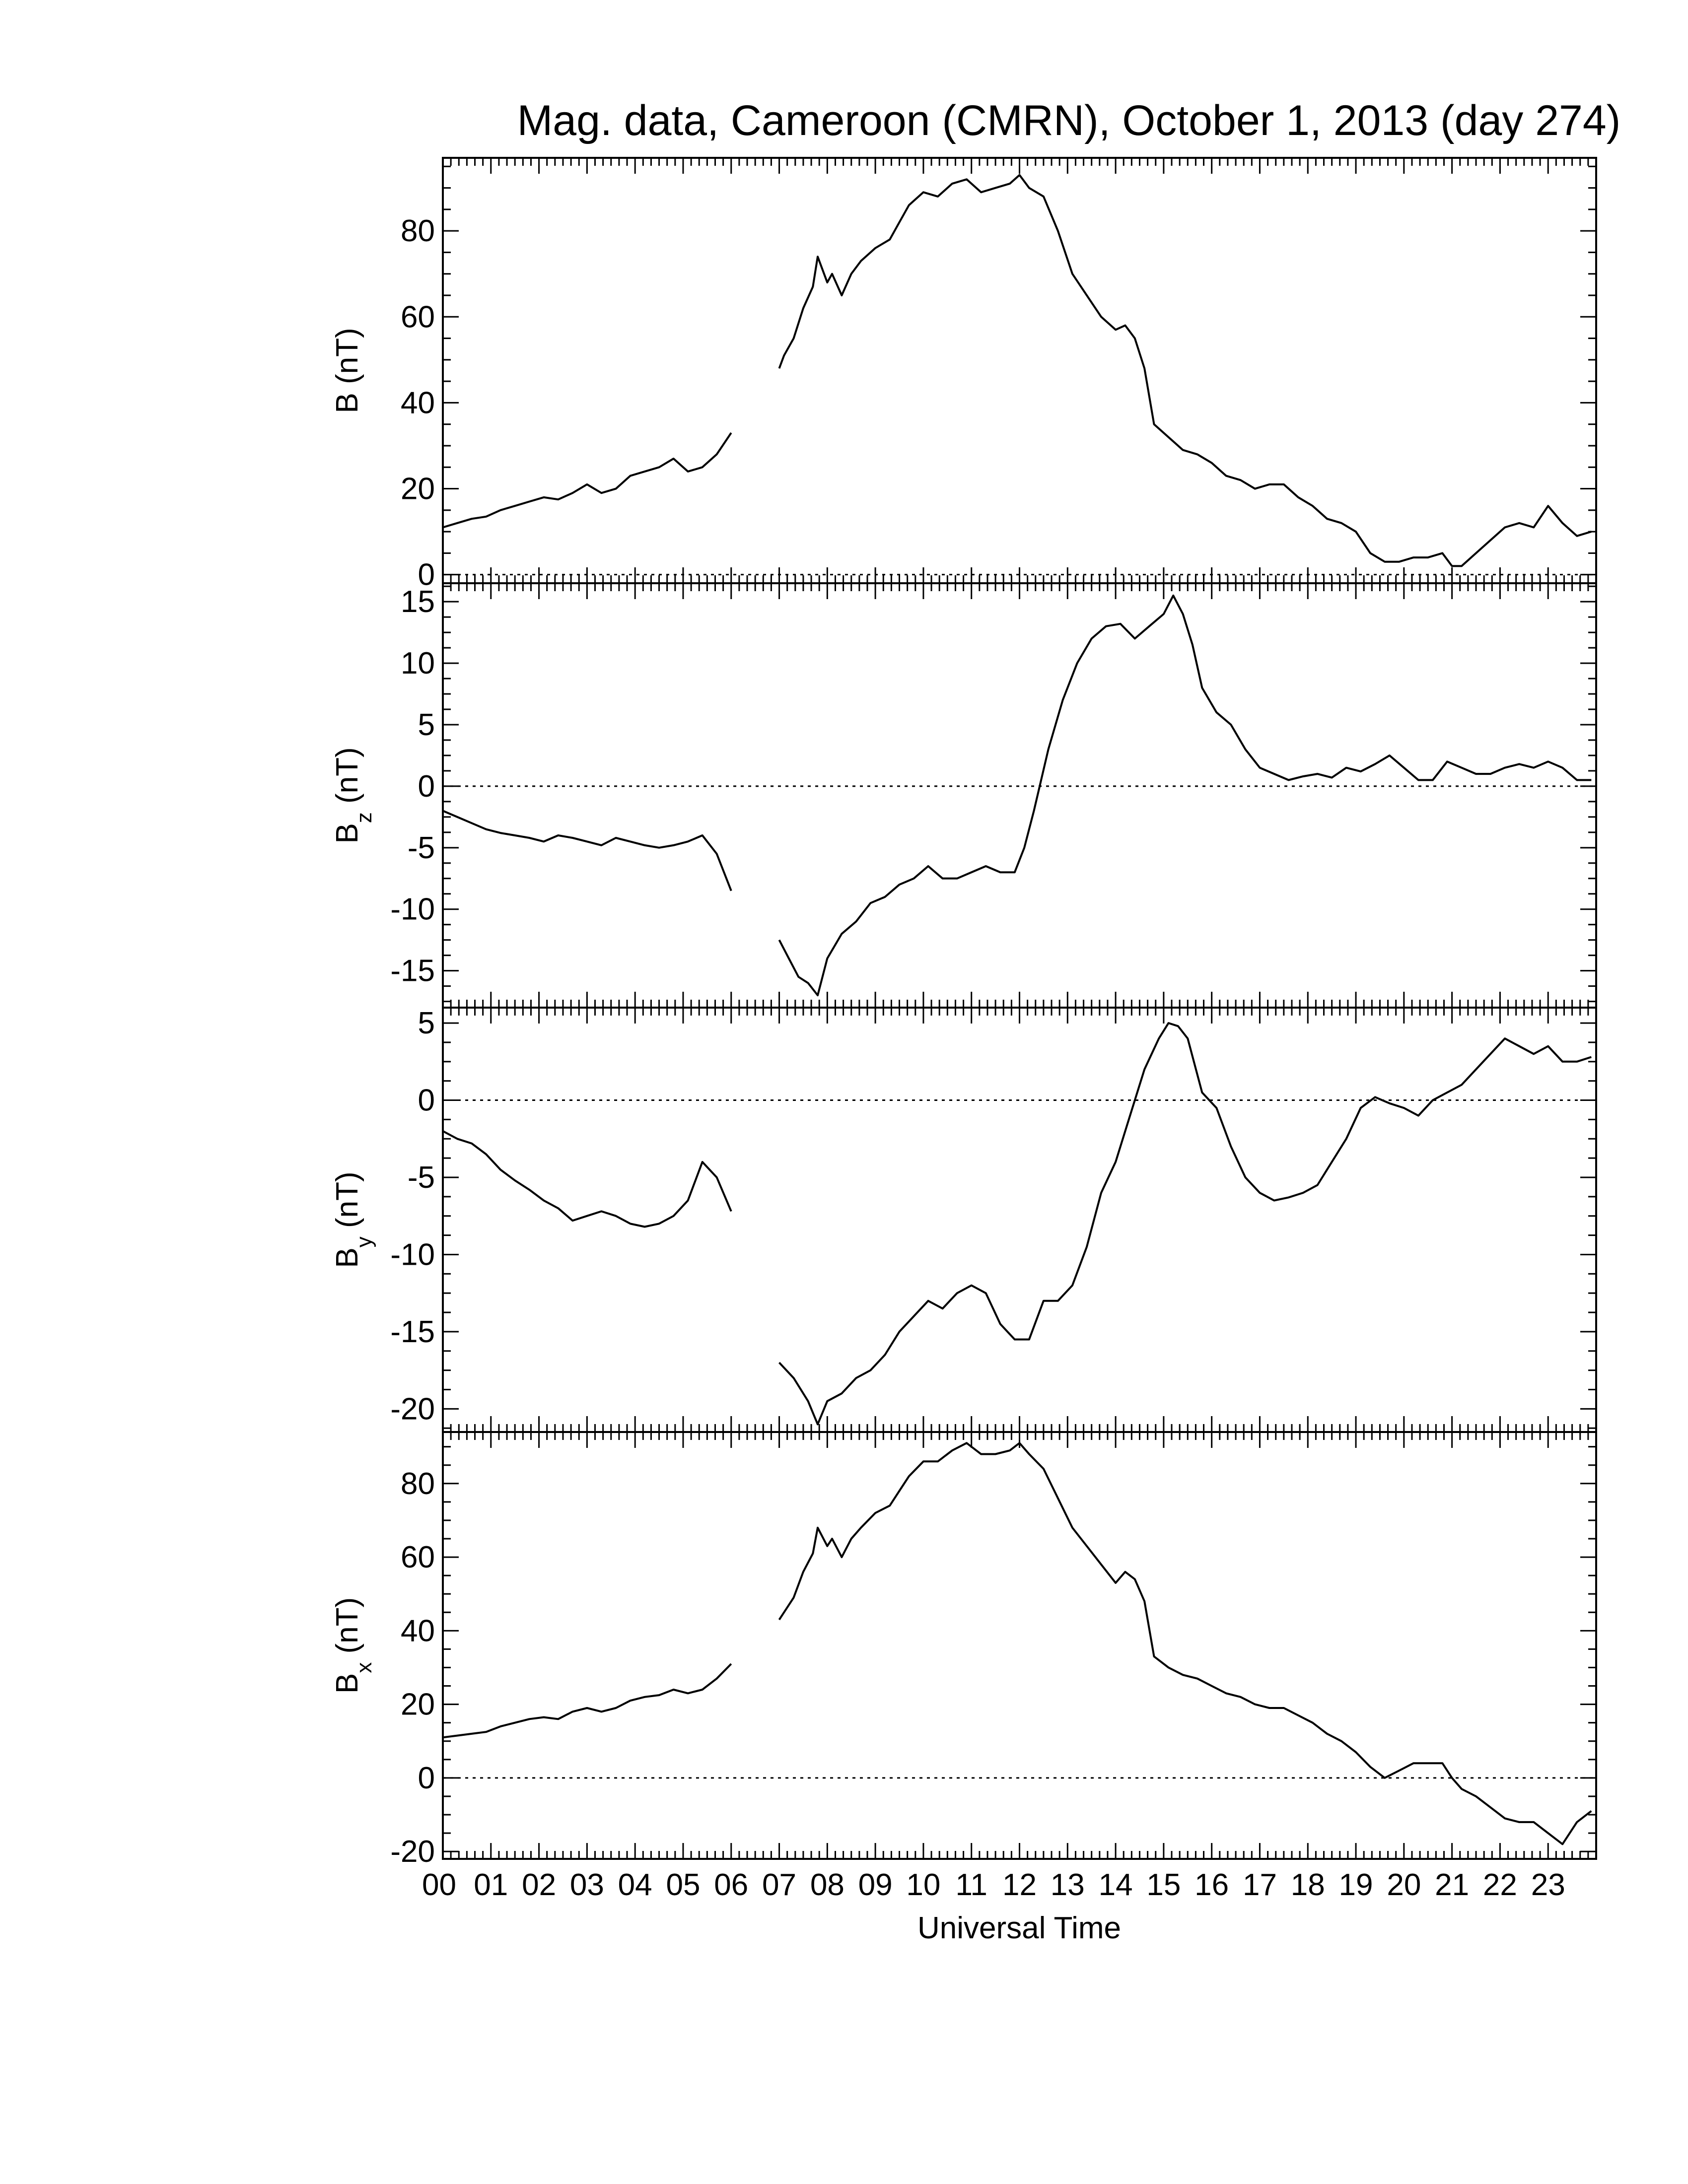 The image size is (1688, 2184). What do you see at coordinates (1019, 1928) in the screenshot?
I see `x-axis-label: Universal Time` at bounding box center [1019, 1928].